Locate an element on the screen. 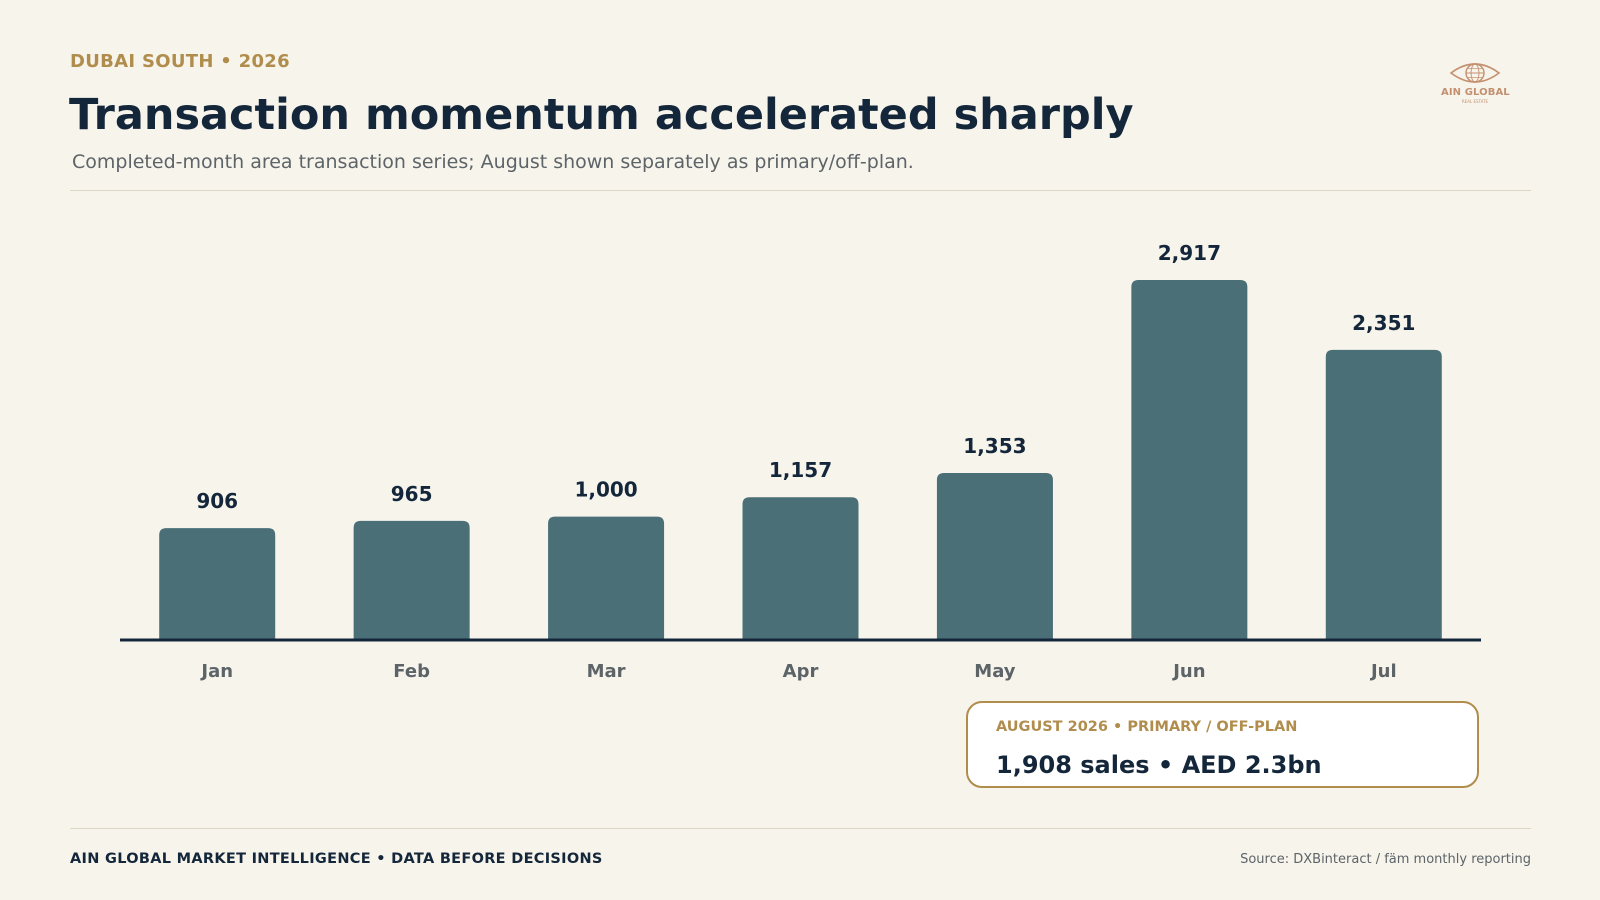  bar-jan is located at coordinates (217, 584).